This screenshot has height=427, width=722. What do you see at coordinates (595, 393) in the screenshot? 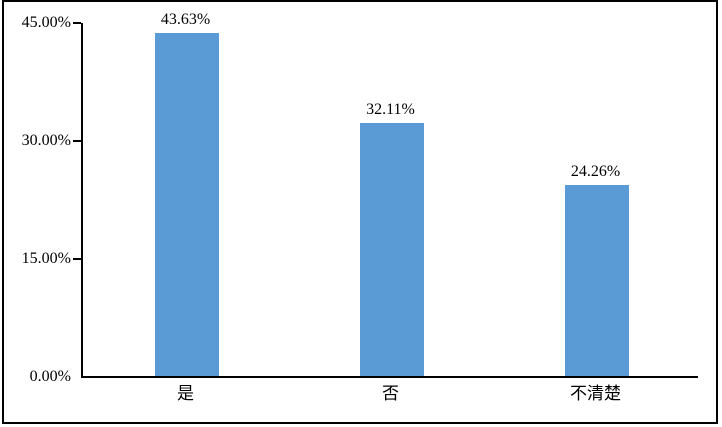
I see `x-category-label: 不清楚` at bounding box center [595, 393].